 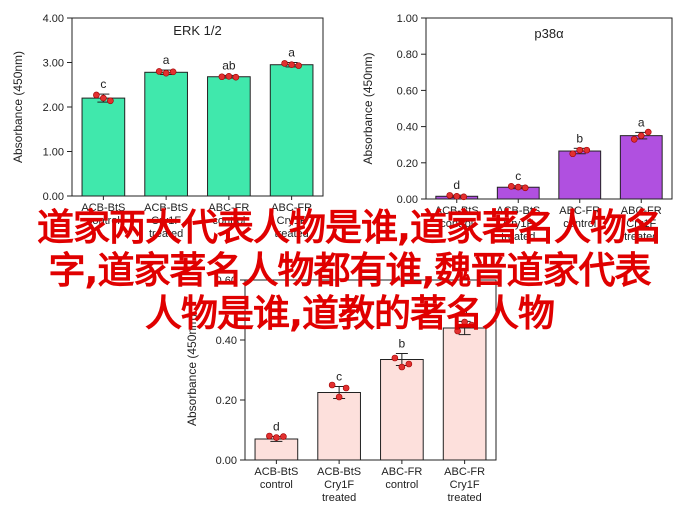 I want to click on y-tick-label: 2.00, so click(x=53, y=108).